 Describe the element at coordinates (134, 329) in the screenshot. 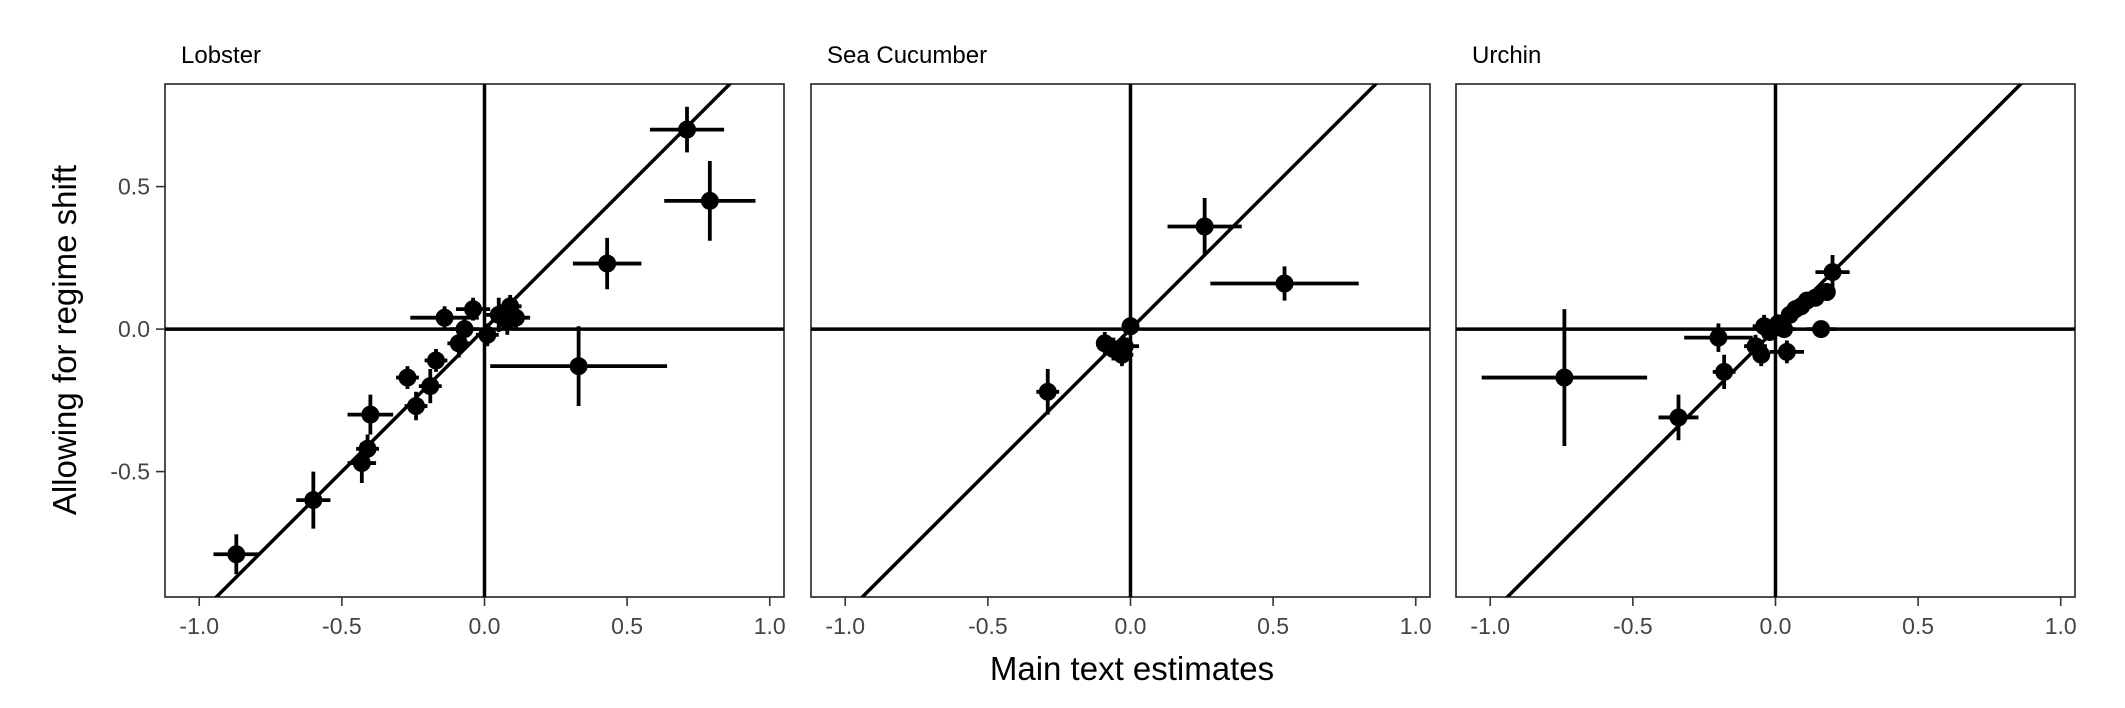

I see `y-tick-label: 0.0` at that location.